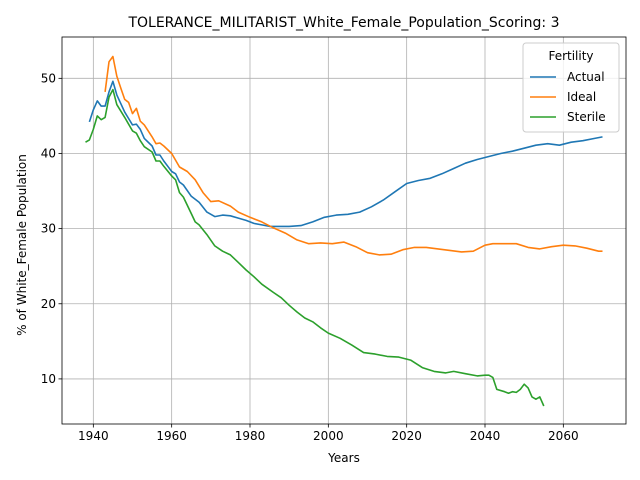  I want to click on y-axis-label: % of White_Female Population, so click(22, 245).